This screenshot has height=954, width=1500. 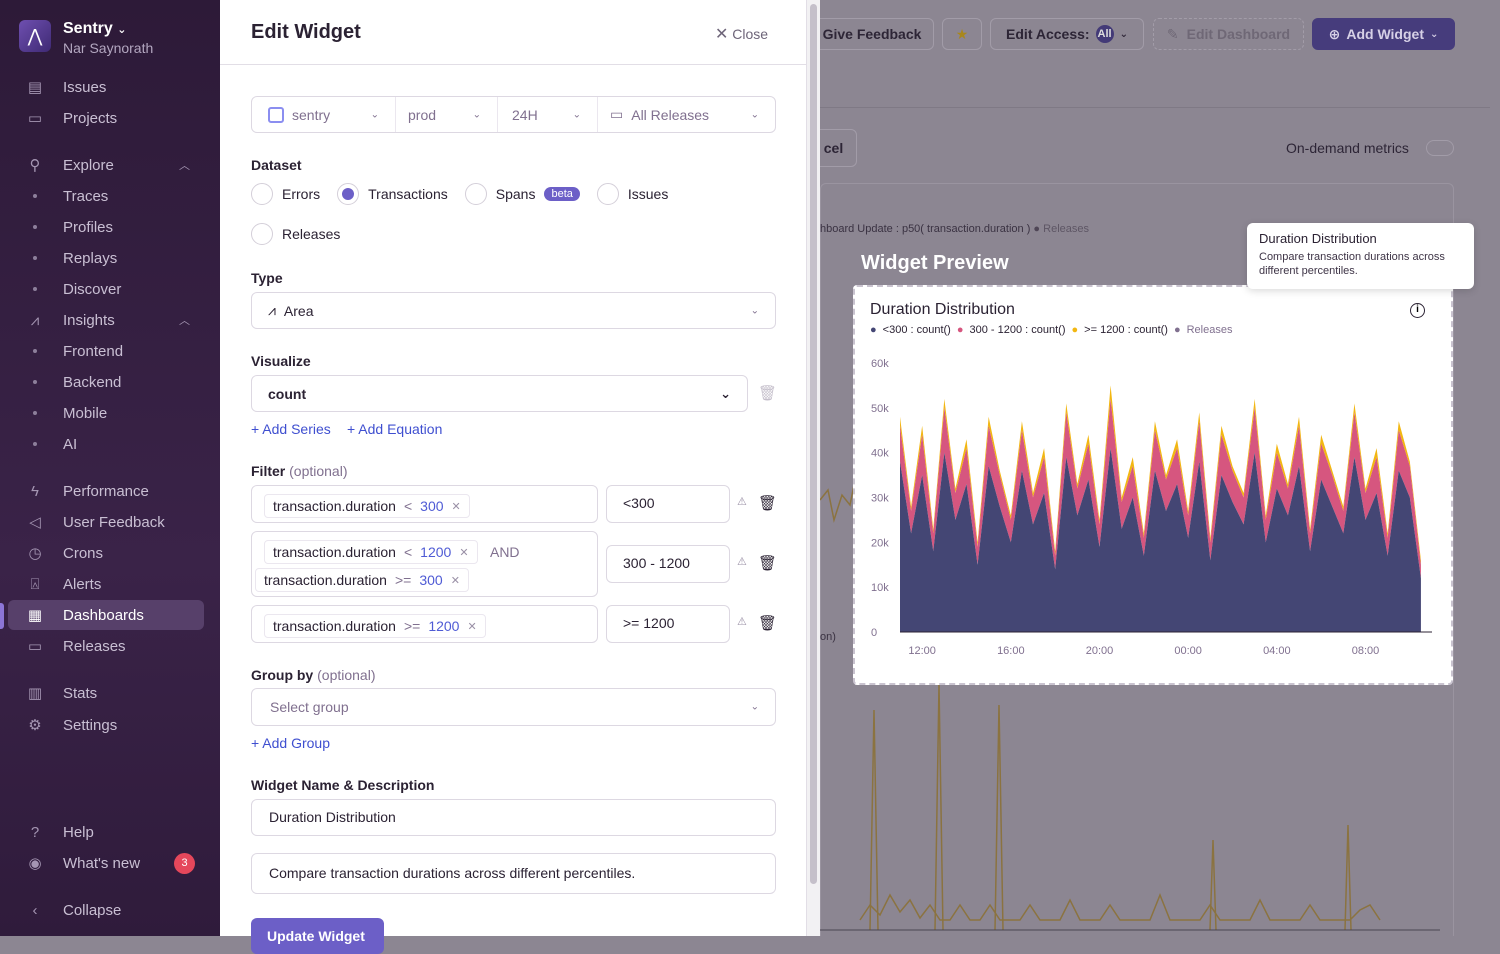 I want to click on sidebar-item-settings: ⚙ Settings, so click(x=110, y=725).